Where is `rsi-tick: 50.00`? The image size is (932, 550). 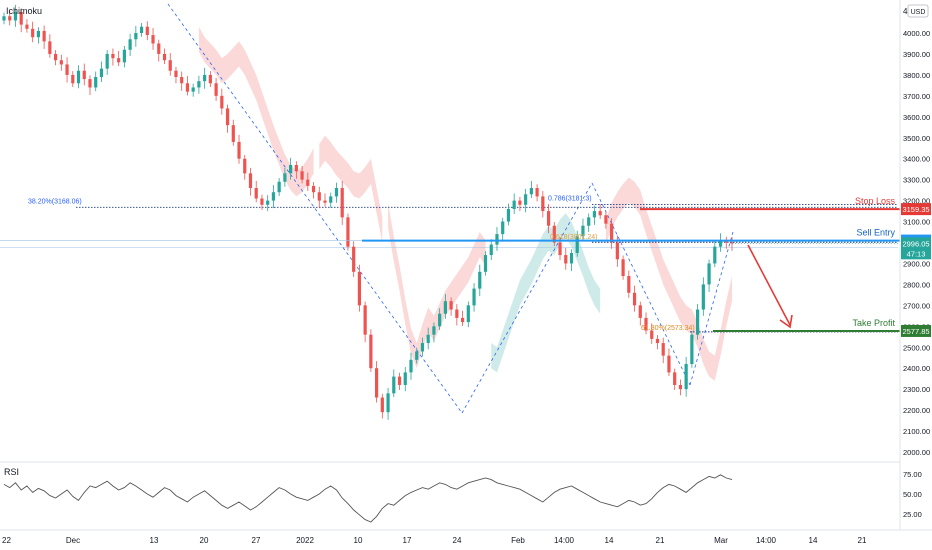 rsi-tick: 50.00 is located at coordinates (912, 494).